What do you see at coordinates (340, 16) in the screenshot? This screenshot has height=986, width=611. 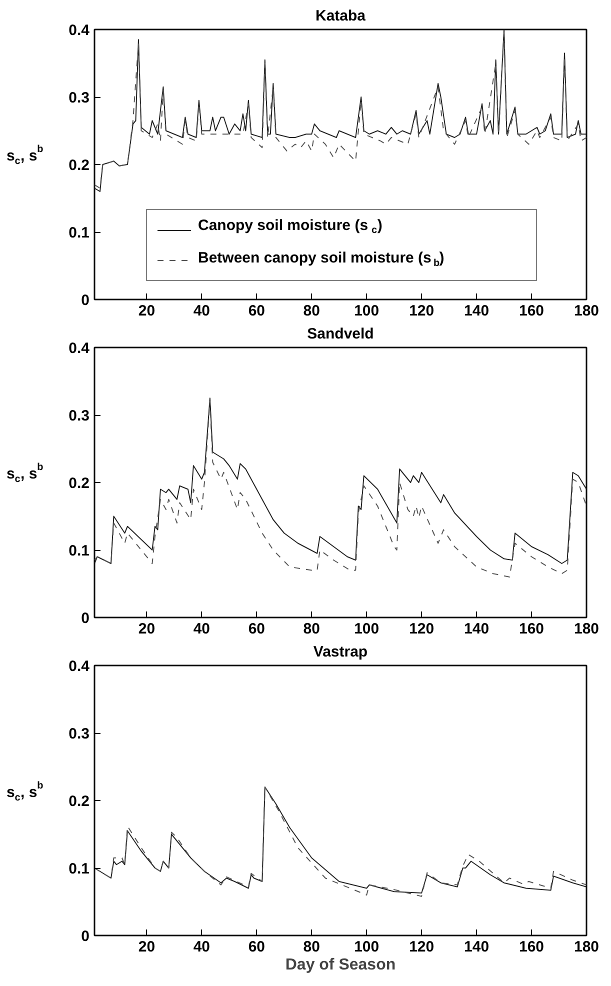 I see `chart-title: Kataba` at bounding box center [340, 16].